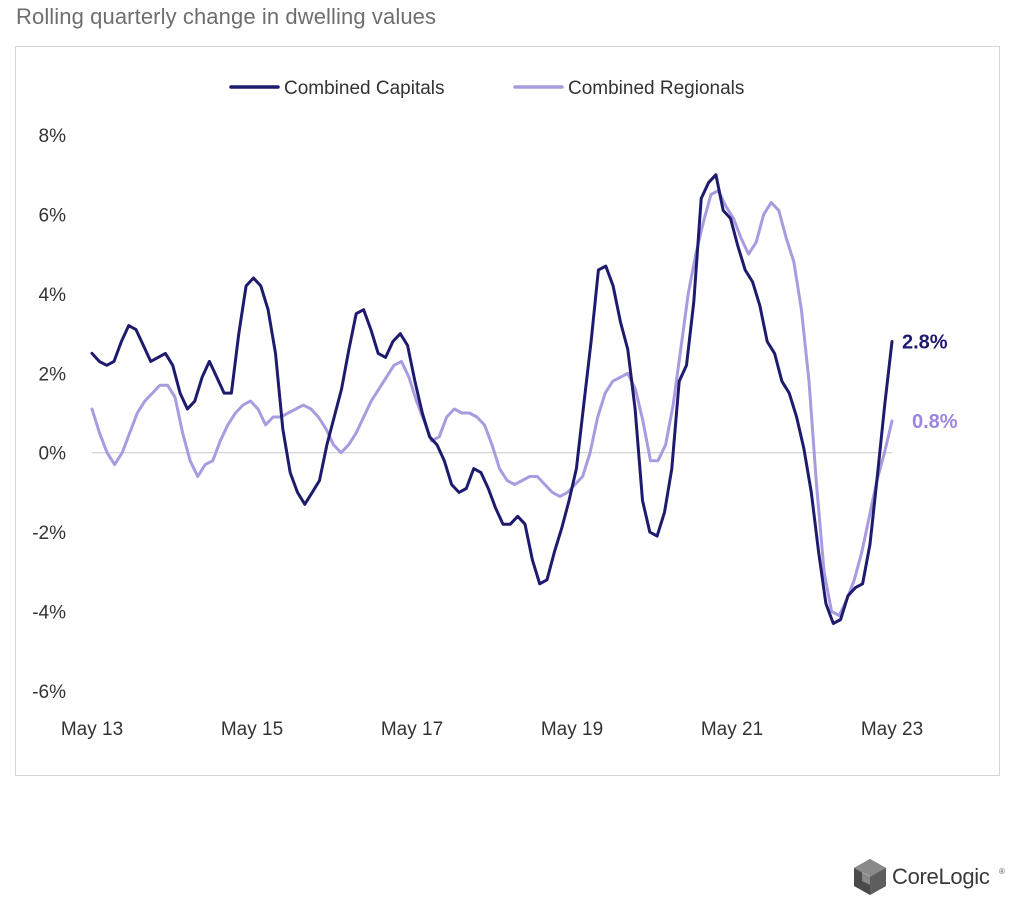 This screenshot has height=919, width=1024. What do you see at coordinates (412, 729) in the screenshot?
I see `x-tick-label: May 17` at bounding box center [412, 729].